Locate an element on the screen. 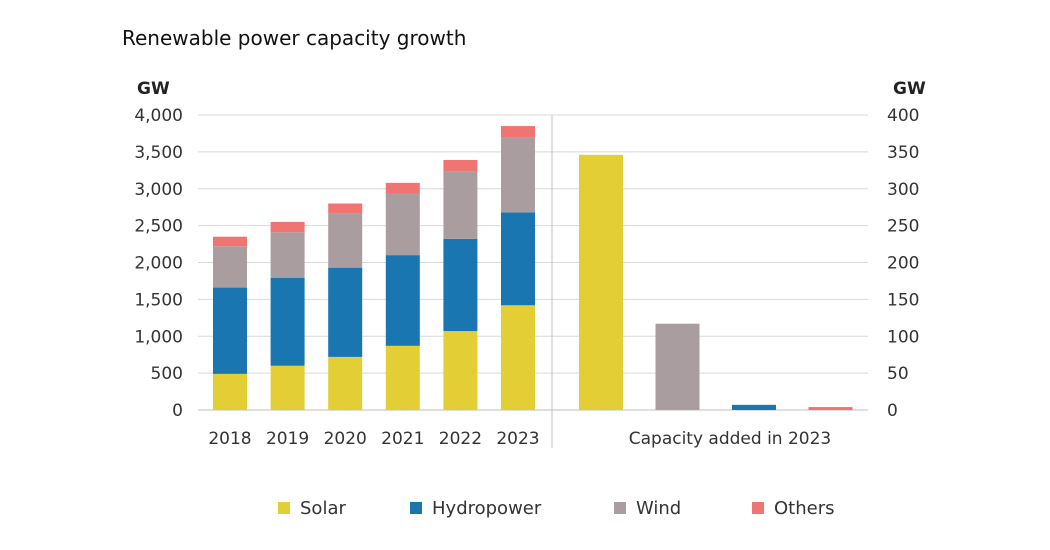 The image size is (1050, 550). legend-label-solar: Solar is located at coordinates (323, 508).